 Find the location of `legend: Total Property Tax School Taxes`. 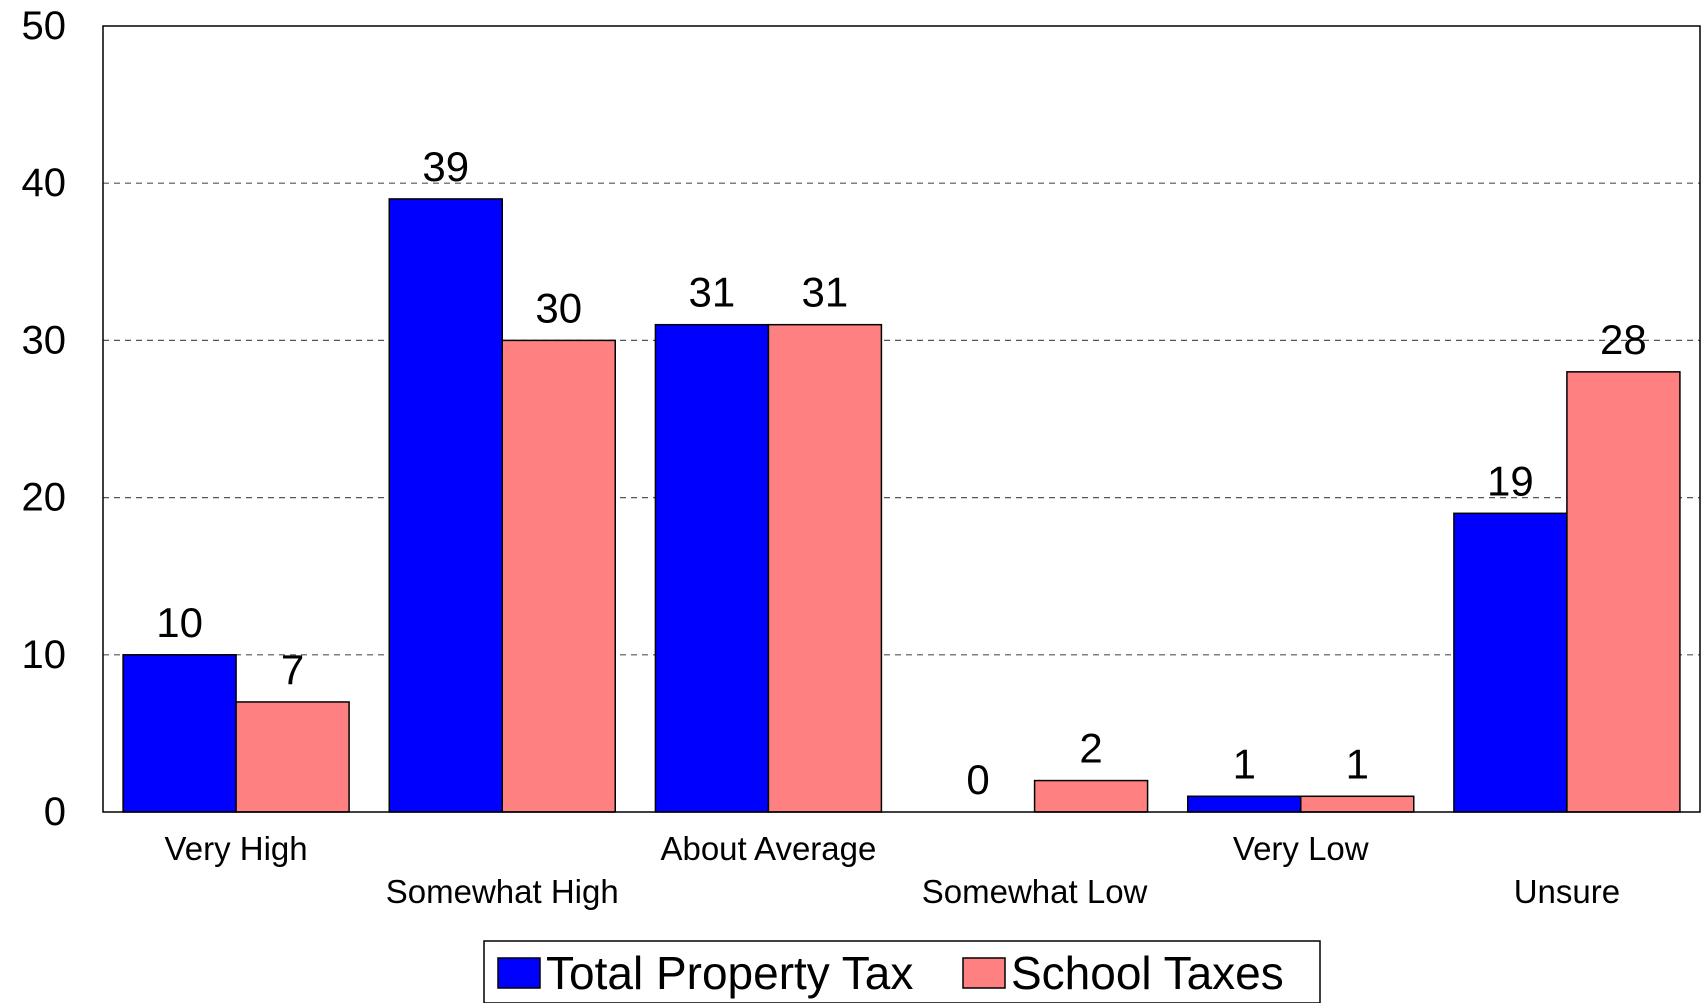

legend: Total Property Tax School Taxes is located at coordinates (902, 971).